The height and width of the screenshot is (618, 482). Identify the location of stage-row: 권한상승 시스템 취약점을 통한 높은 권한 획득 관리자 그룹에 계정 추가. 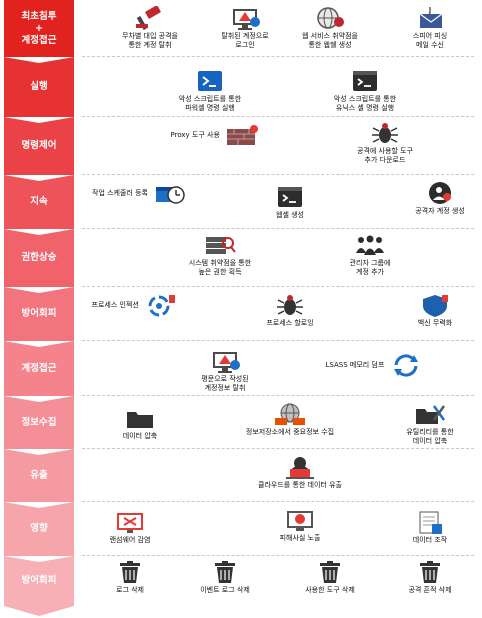
(241, 258).